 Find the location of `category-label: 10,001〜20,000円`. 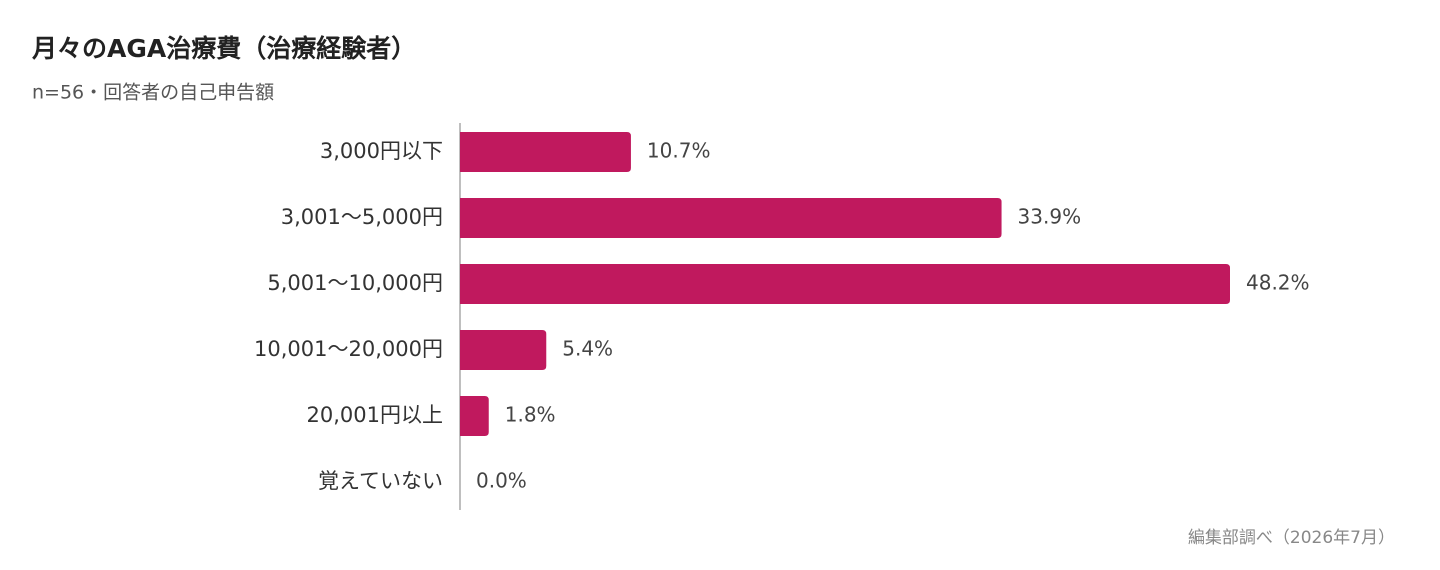

category-label: 10,001〜20,000円 is located at coordinates (348, 349).